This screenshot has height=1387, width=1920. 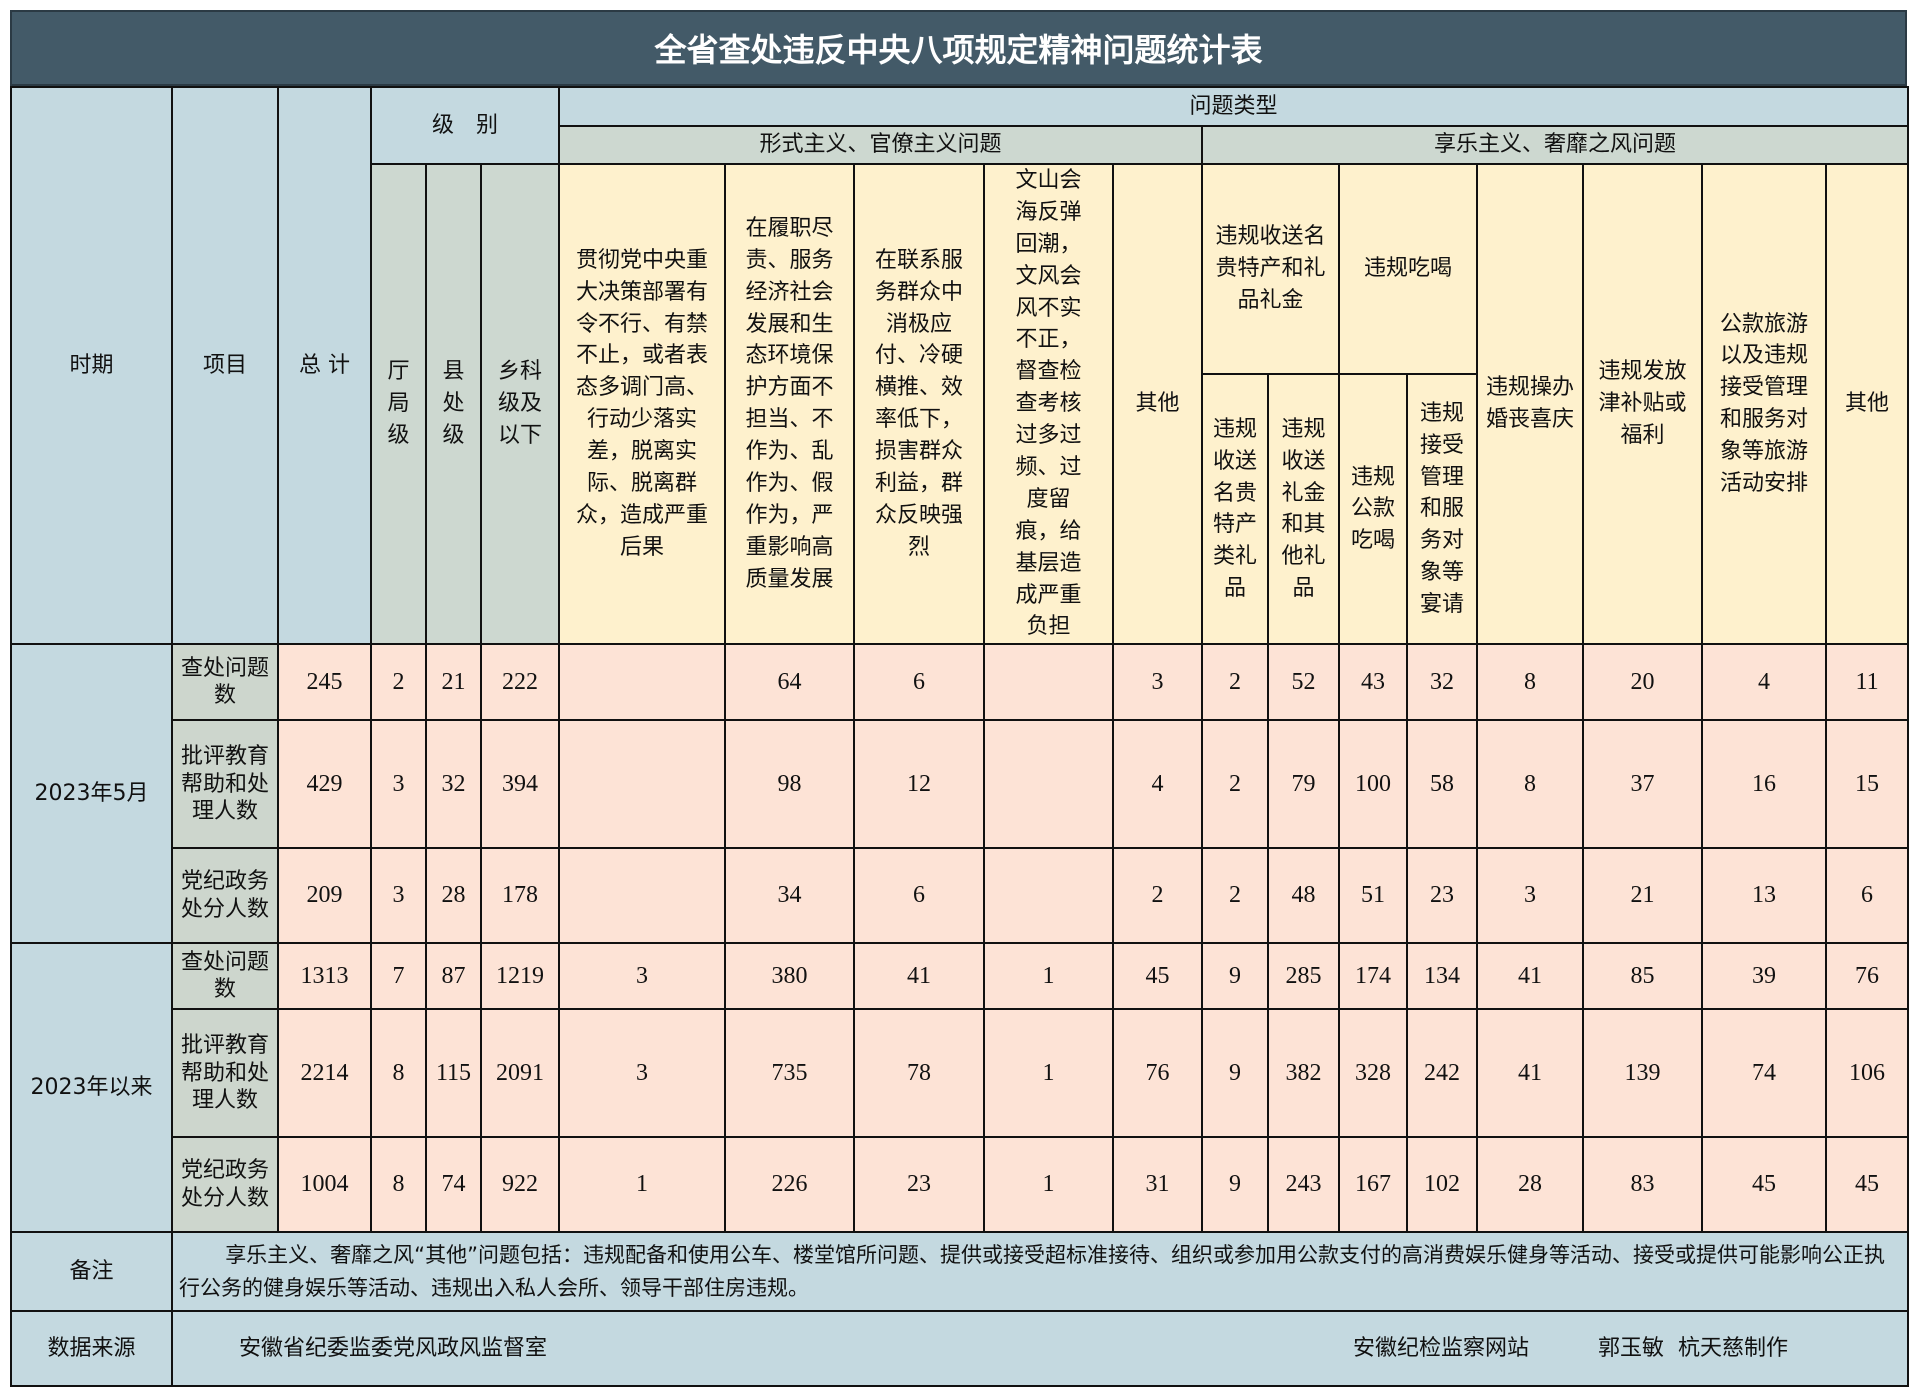 I want to click on header-level-county: 县处级, so click(x=453, y=404).